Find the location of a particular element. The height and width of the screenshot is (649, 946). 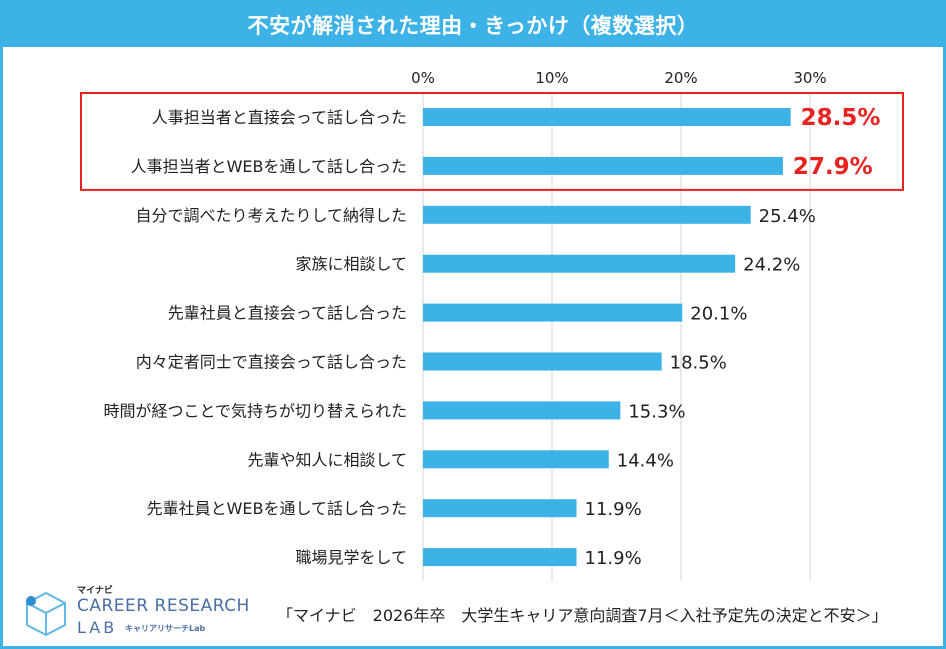

x-tick-label: 30% is located at coordinates (809, 78).